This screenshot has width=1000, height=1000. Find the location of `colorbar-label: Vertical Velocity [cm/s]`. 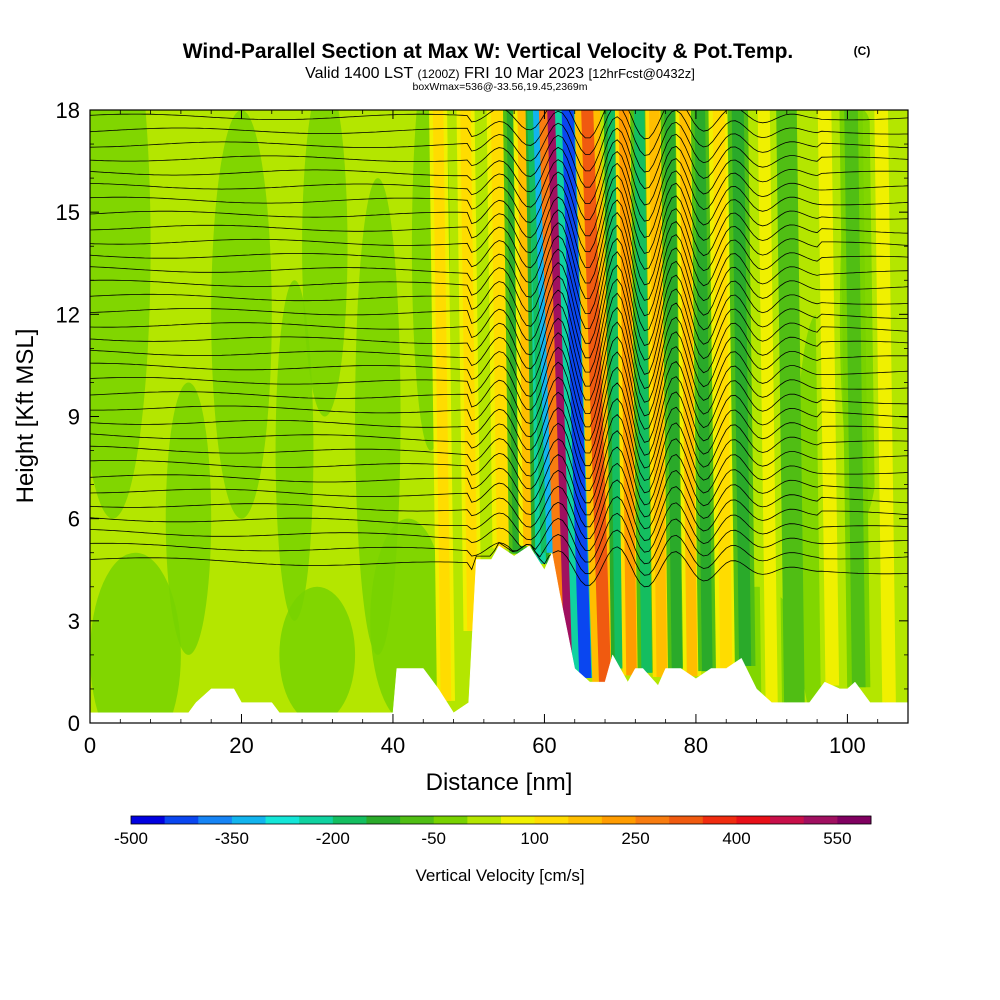

colorbar-label: Vertical Velocity [cm/s] is located at coordinates (499, 875).